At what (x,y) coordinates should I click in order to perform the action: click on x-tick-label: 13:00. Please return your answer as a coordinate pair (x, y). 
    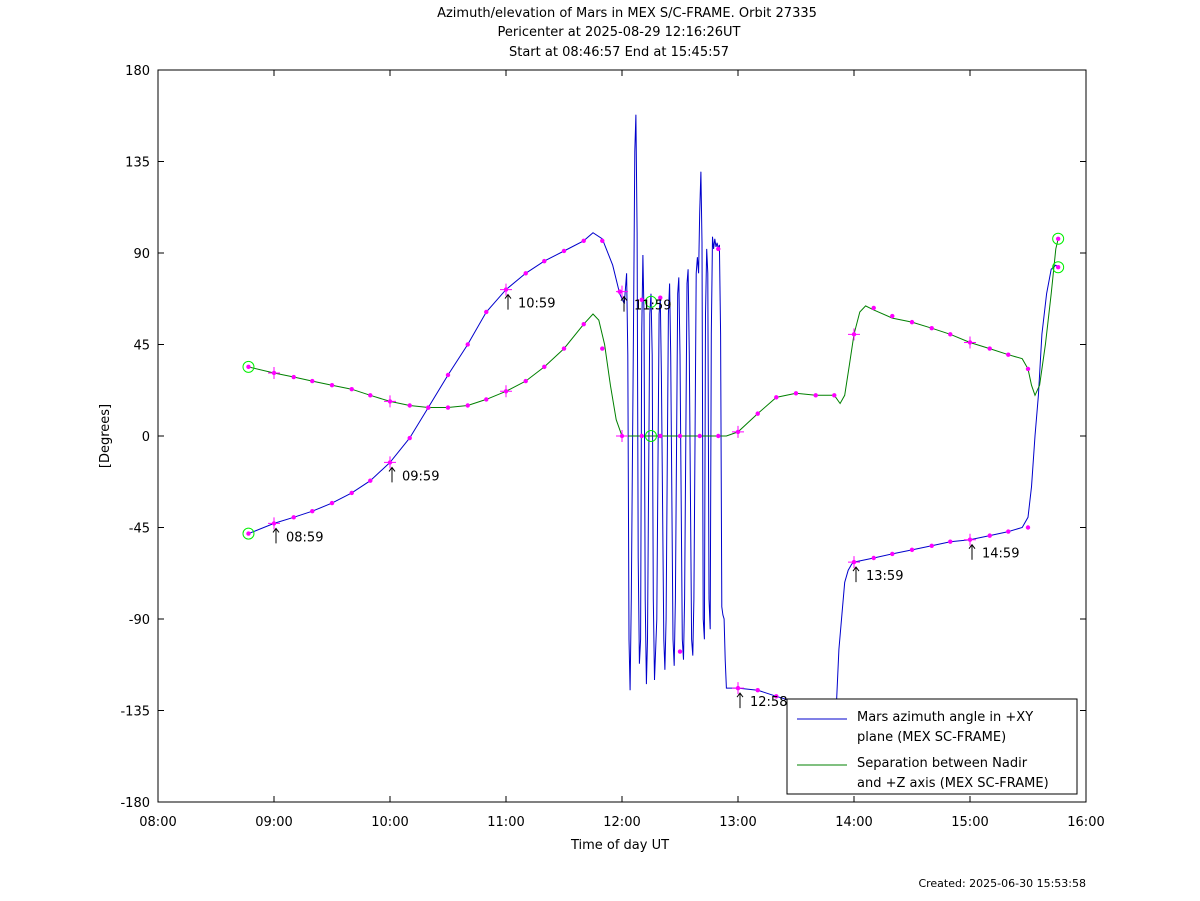
    Looking at the image, I should click on (737, 822).